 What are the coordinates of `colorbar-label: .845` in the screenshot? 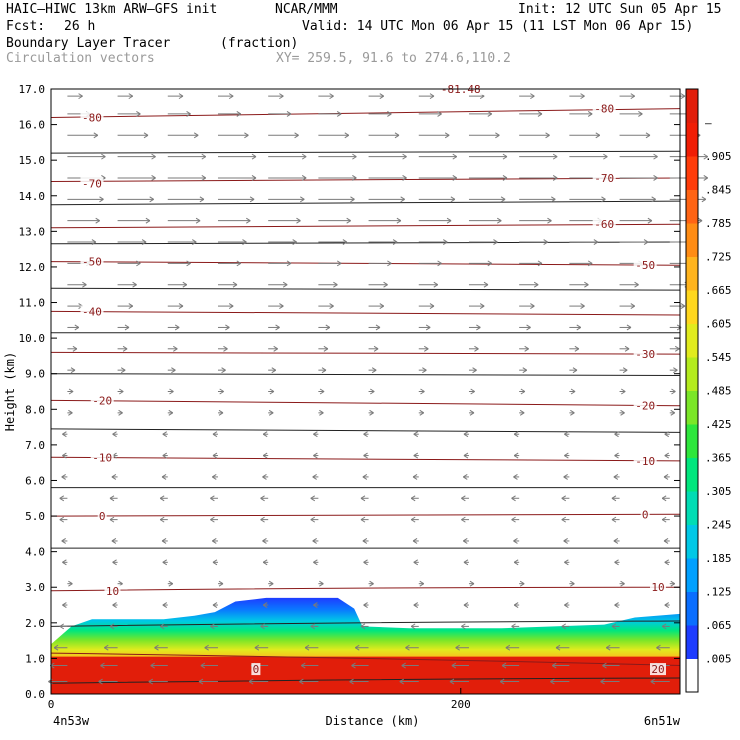 It's located at (718, 190).